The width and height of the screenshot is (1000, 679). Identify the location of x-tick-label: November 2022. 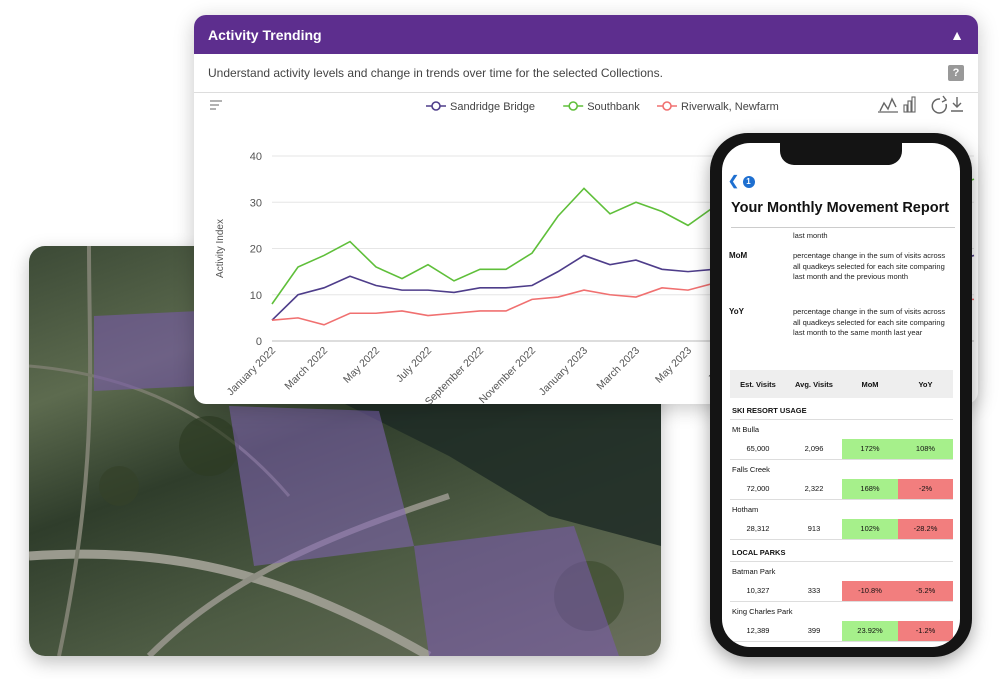
(507, 374).